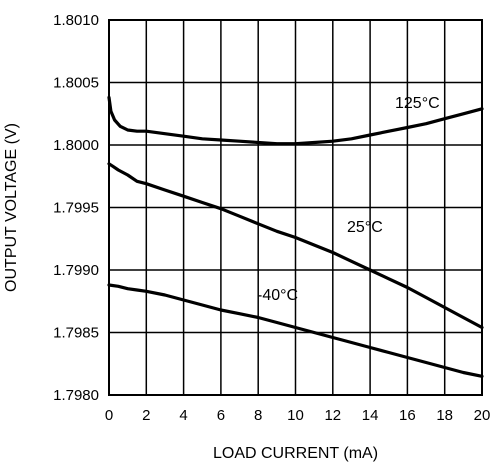 The image size is (500, 469). Describe the element at coordinates (183, 415) in the screenshot. I see `x-tick-label: 4` at that location.